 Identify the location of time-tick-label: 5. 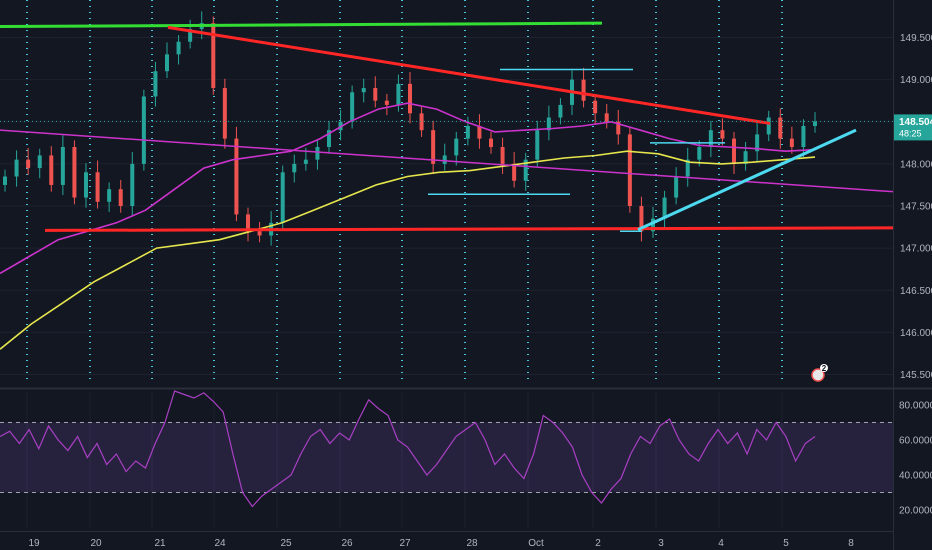
(786, 543).